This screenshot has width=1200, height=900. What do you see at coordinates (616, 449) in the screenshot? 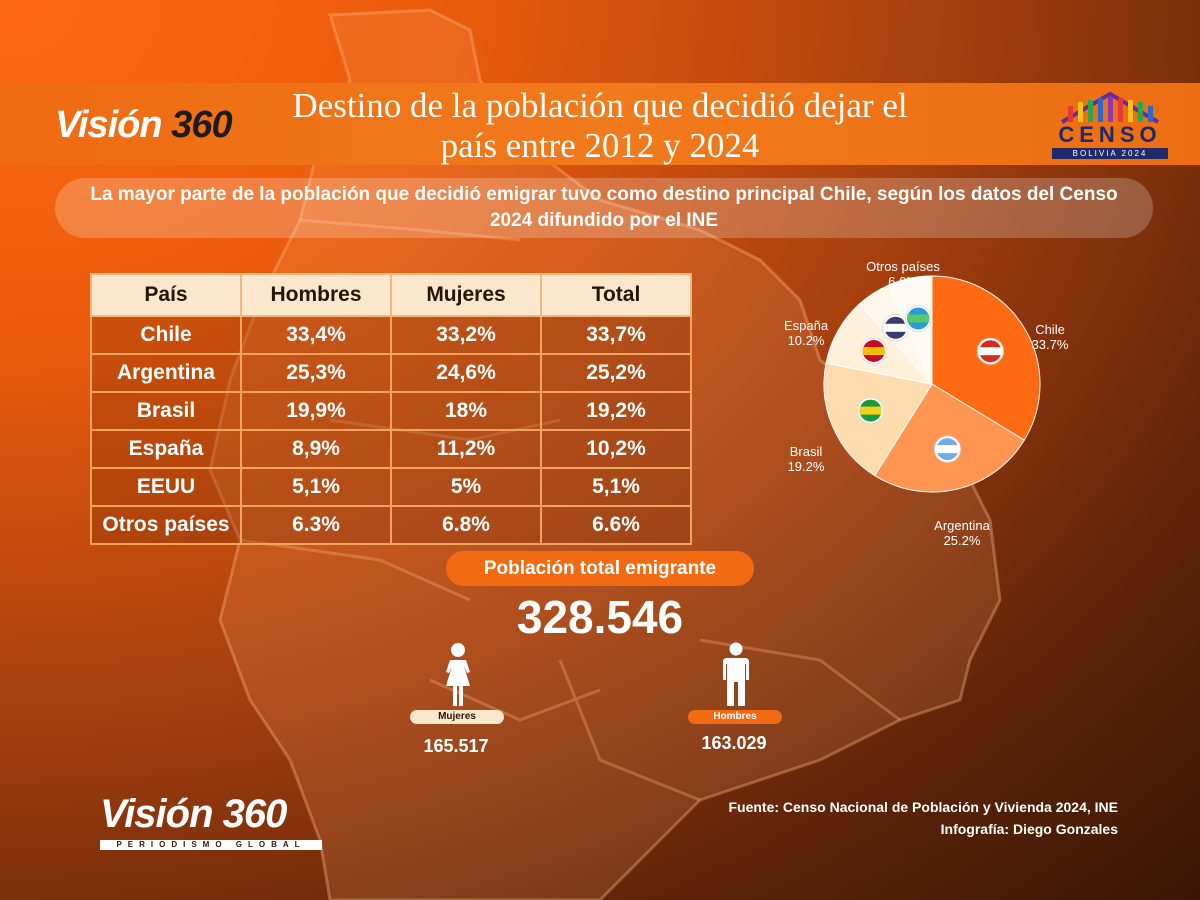
I see `cell-total: 10,2%` at bounding box center [616, 449].